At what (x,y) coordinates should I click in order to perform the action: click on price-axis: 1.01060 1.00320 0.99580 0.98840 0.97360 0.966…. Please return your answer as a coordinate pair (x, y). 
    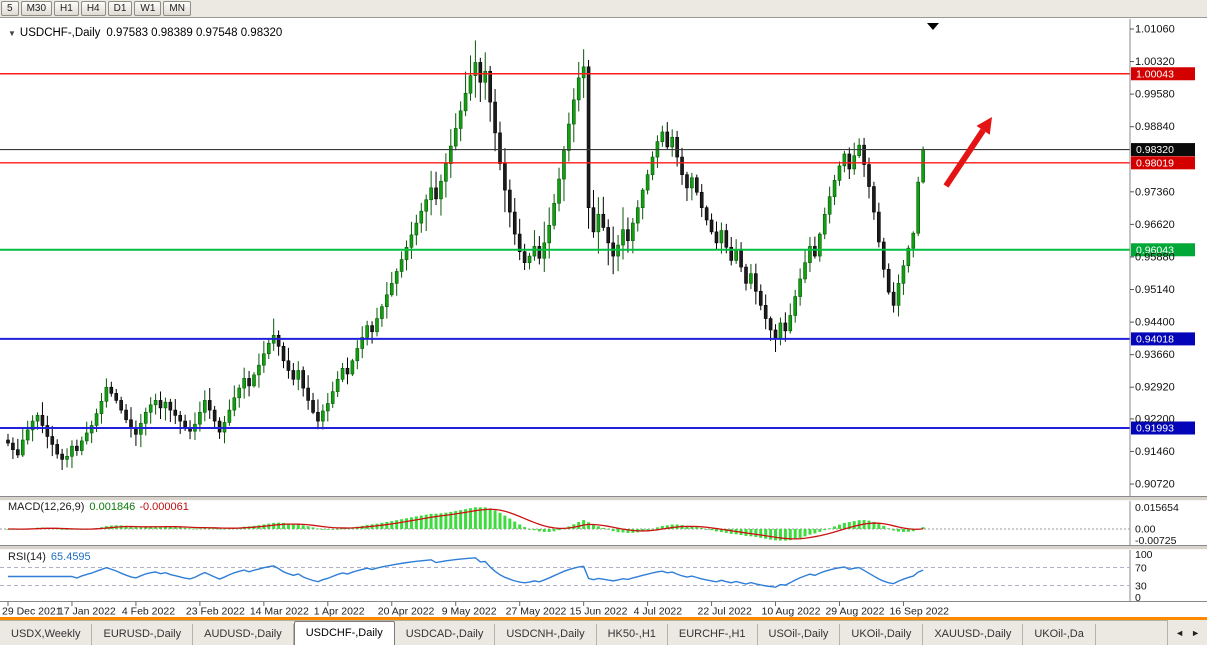
    Looking at the image, I should click on (1152, 310).